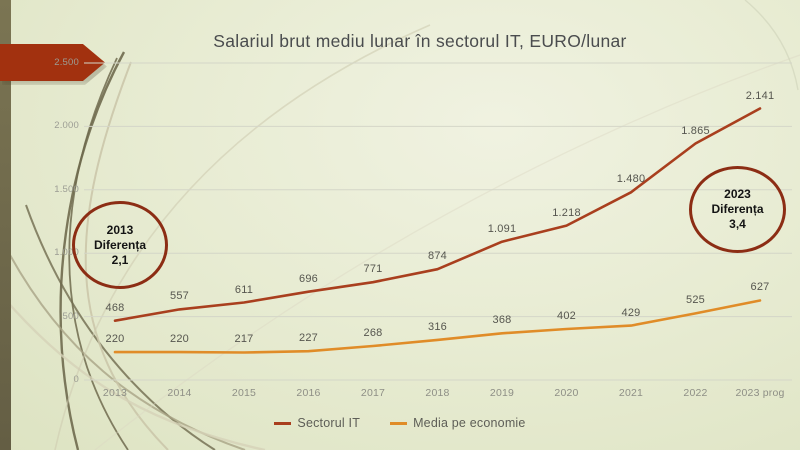 The width and height of the screenshot is (800, 450). Describe the element at coordinates (566, 316) in the screenshot. I see `data-label-series-1: 402` at that location.